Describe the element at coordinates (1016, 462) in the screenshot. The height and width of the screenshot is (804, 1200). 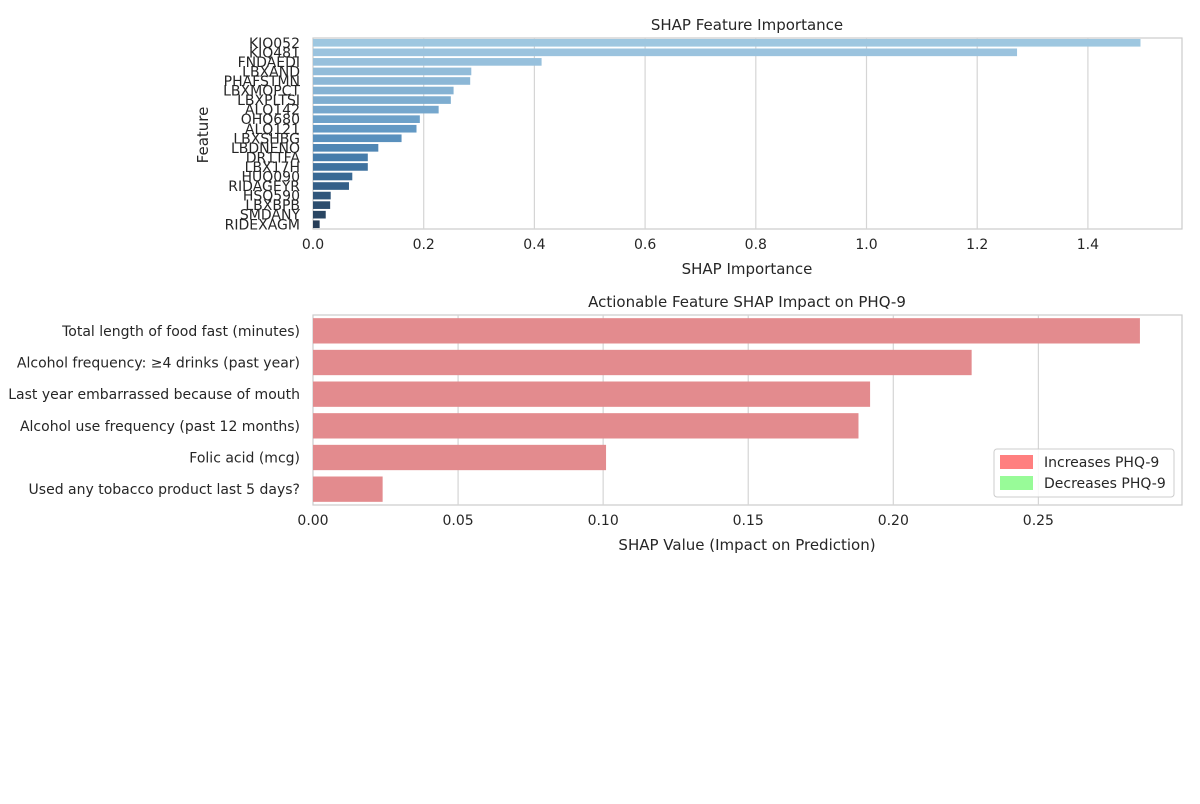
I see `legend-swatch-increases` at that location.